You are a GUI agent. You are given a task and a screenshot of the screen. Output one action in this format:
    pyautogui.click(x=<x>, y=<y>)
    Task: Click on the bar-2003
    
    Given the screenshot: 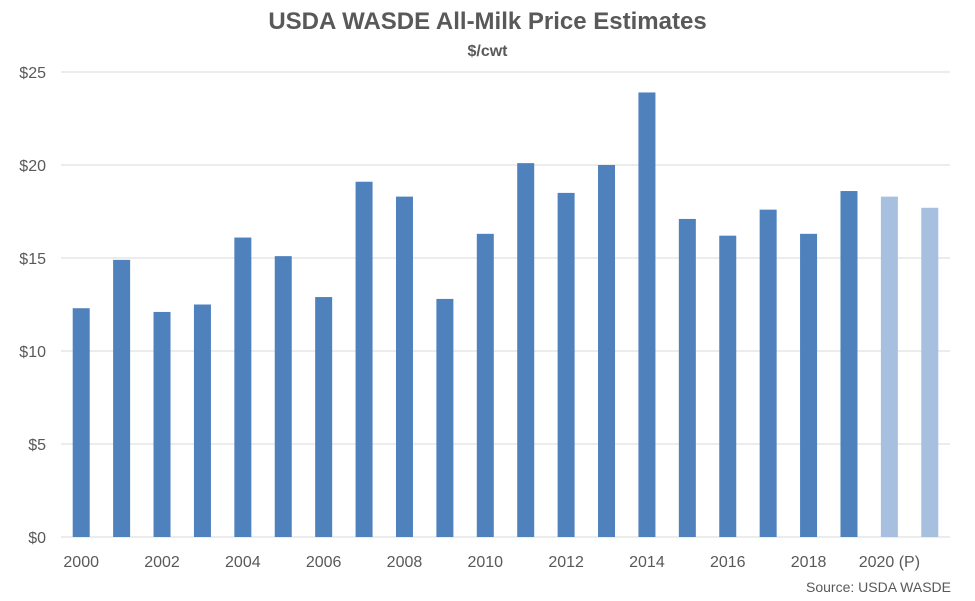 What is the action you would take?
    pyautogui.click(x=202, y=420)
    